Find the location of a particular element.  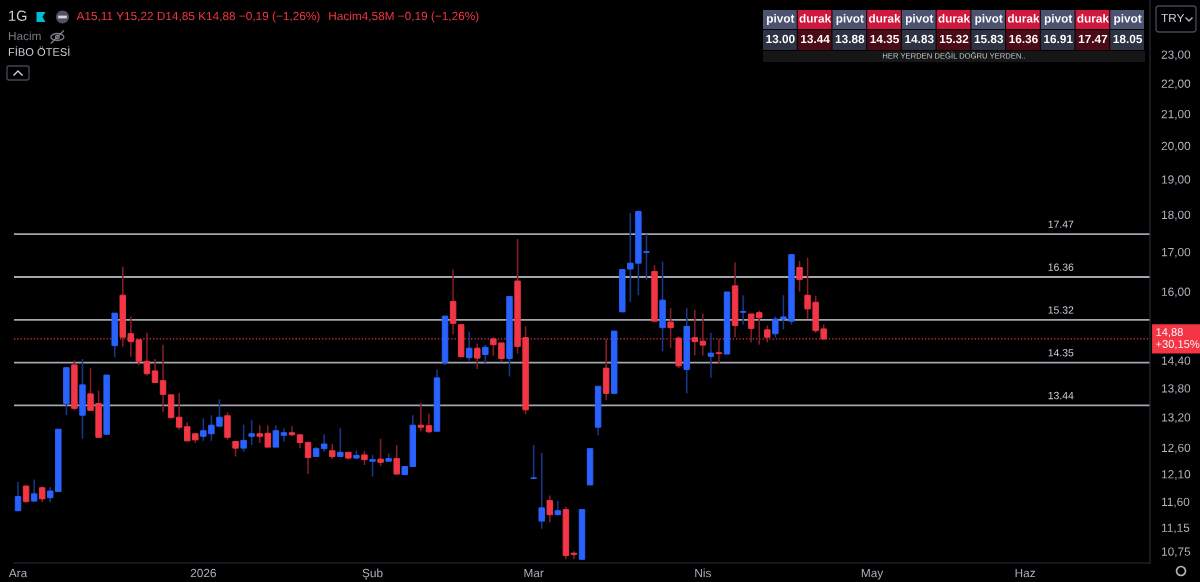

y-tick-label: 14,40 is located at coordinates (1176, 361).